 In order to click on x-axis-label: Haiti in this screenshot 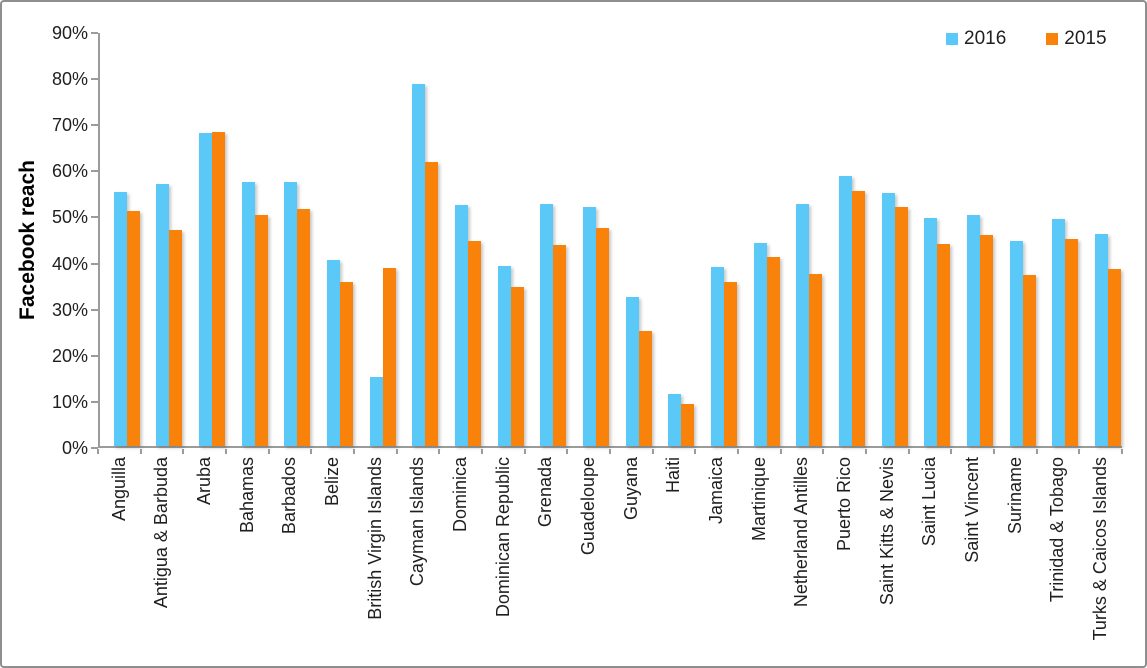, I will do `click(674, 557)`.